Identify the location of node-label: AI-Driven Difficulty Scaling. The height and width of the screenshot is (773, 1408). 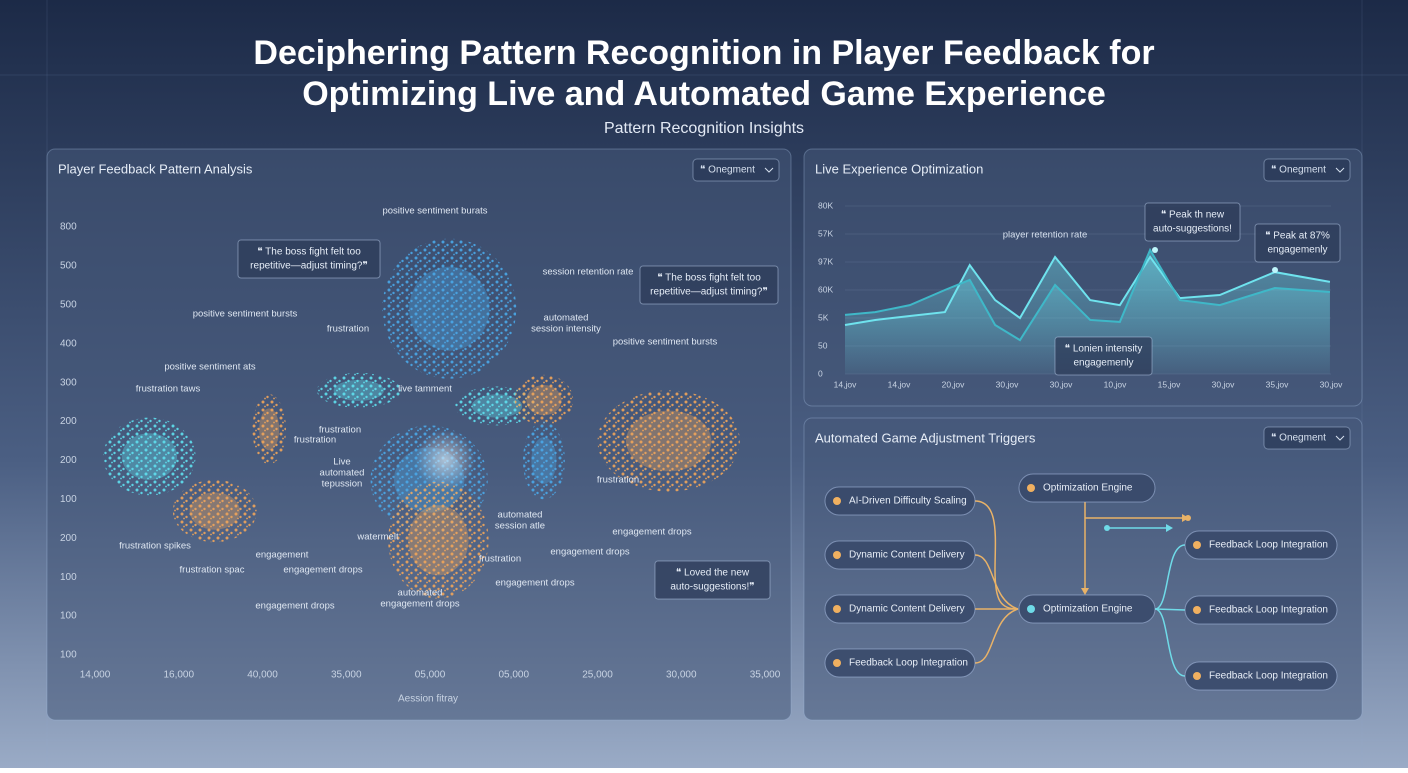
(908, 501).